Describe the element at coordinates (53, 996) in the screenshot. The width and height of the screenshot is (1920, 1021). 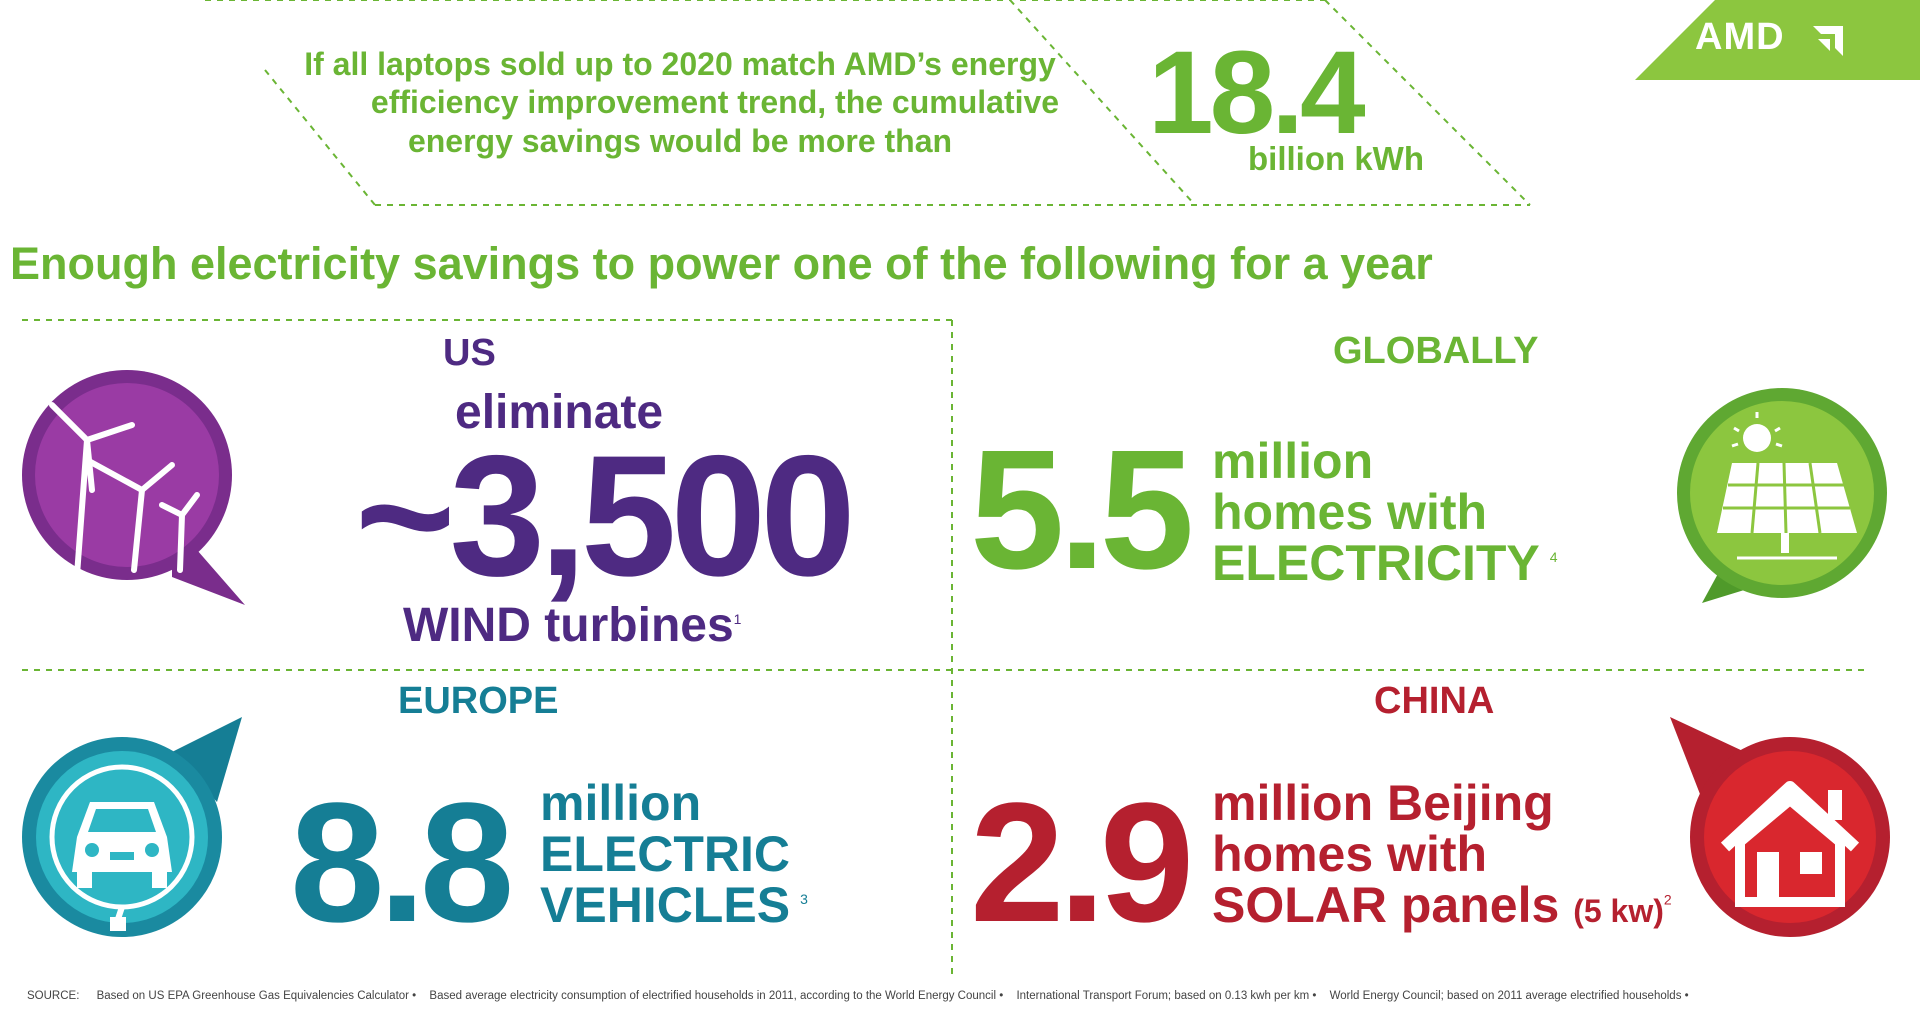
I see `source-label: SOURCE:` at that location.